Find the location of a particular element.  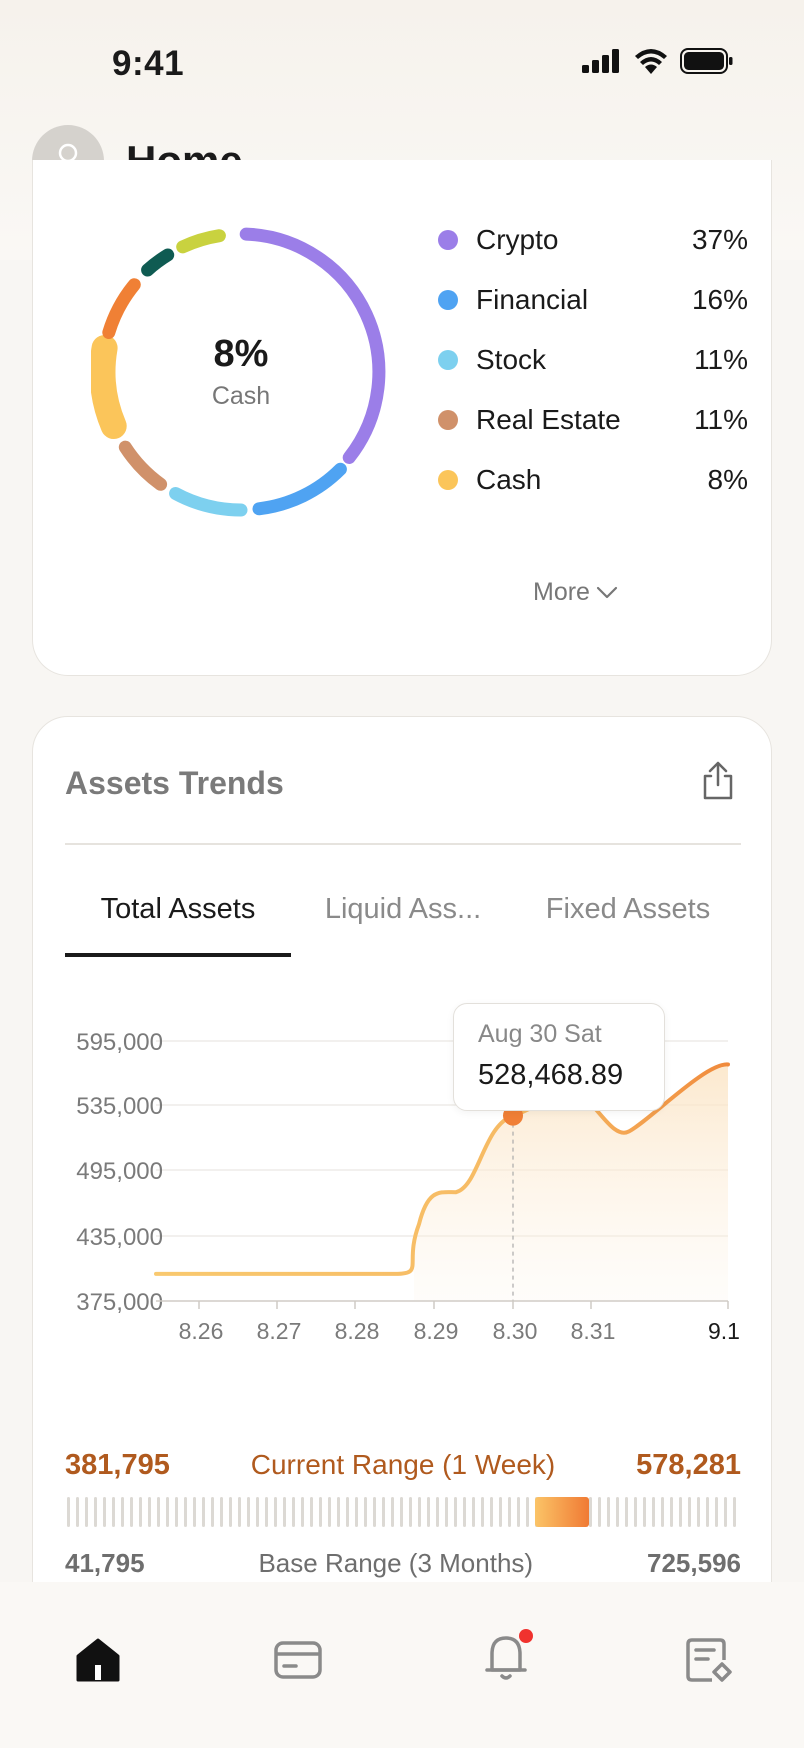

base-range-label: Base Range (3 Months) is located at coordinates (396, 1562).